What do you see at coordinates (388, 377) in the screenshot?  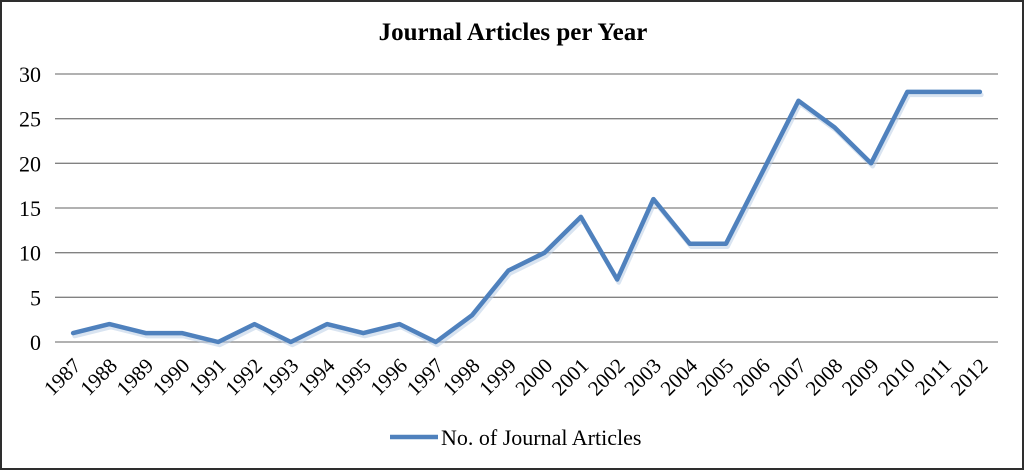 I see `x-axis-tick-label: 1996` at bounding box center [388, 377].